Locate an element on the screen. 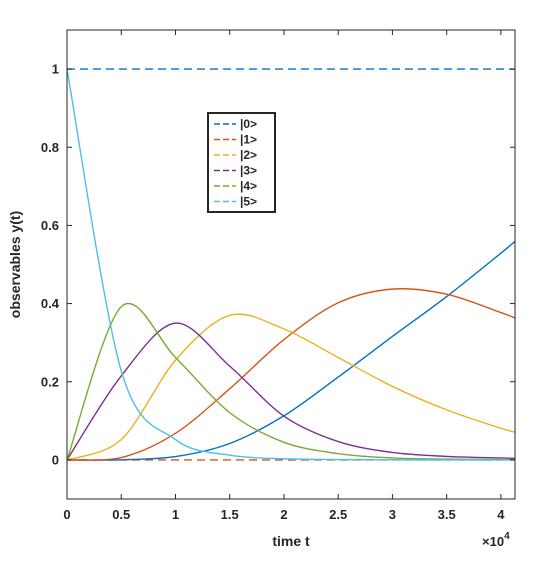 The image size is (545, 574). y-tick-label: 0 is located at coordinates (55, 459).